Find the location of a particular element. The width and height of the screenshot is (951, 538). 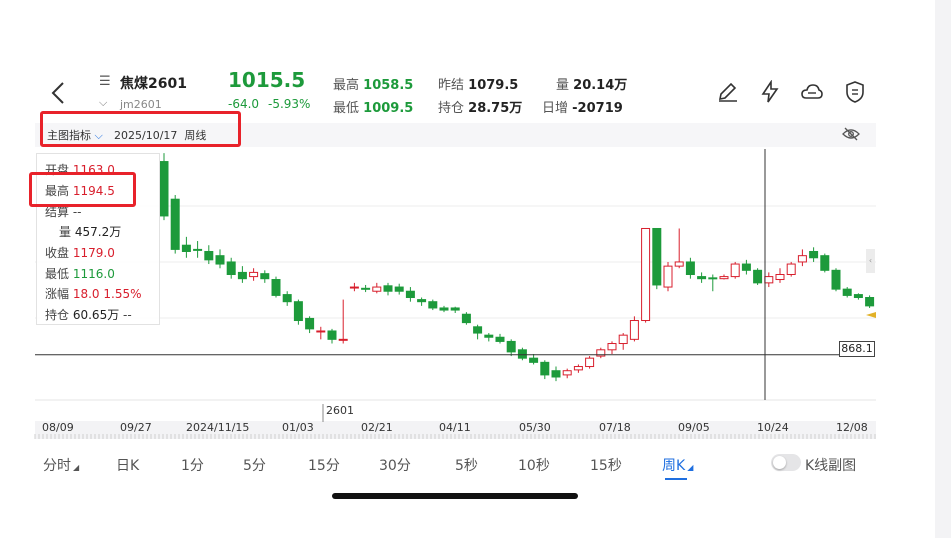

tab-1: 分时 ◢ is located at coordinates (61, 465).